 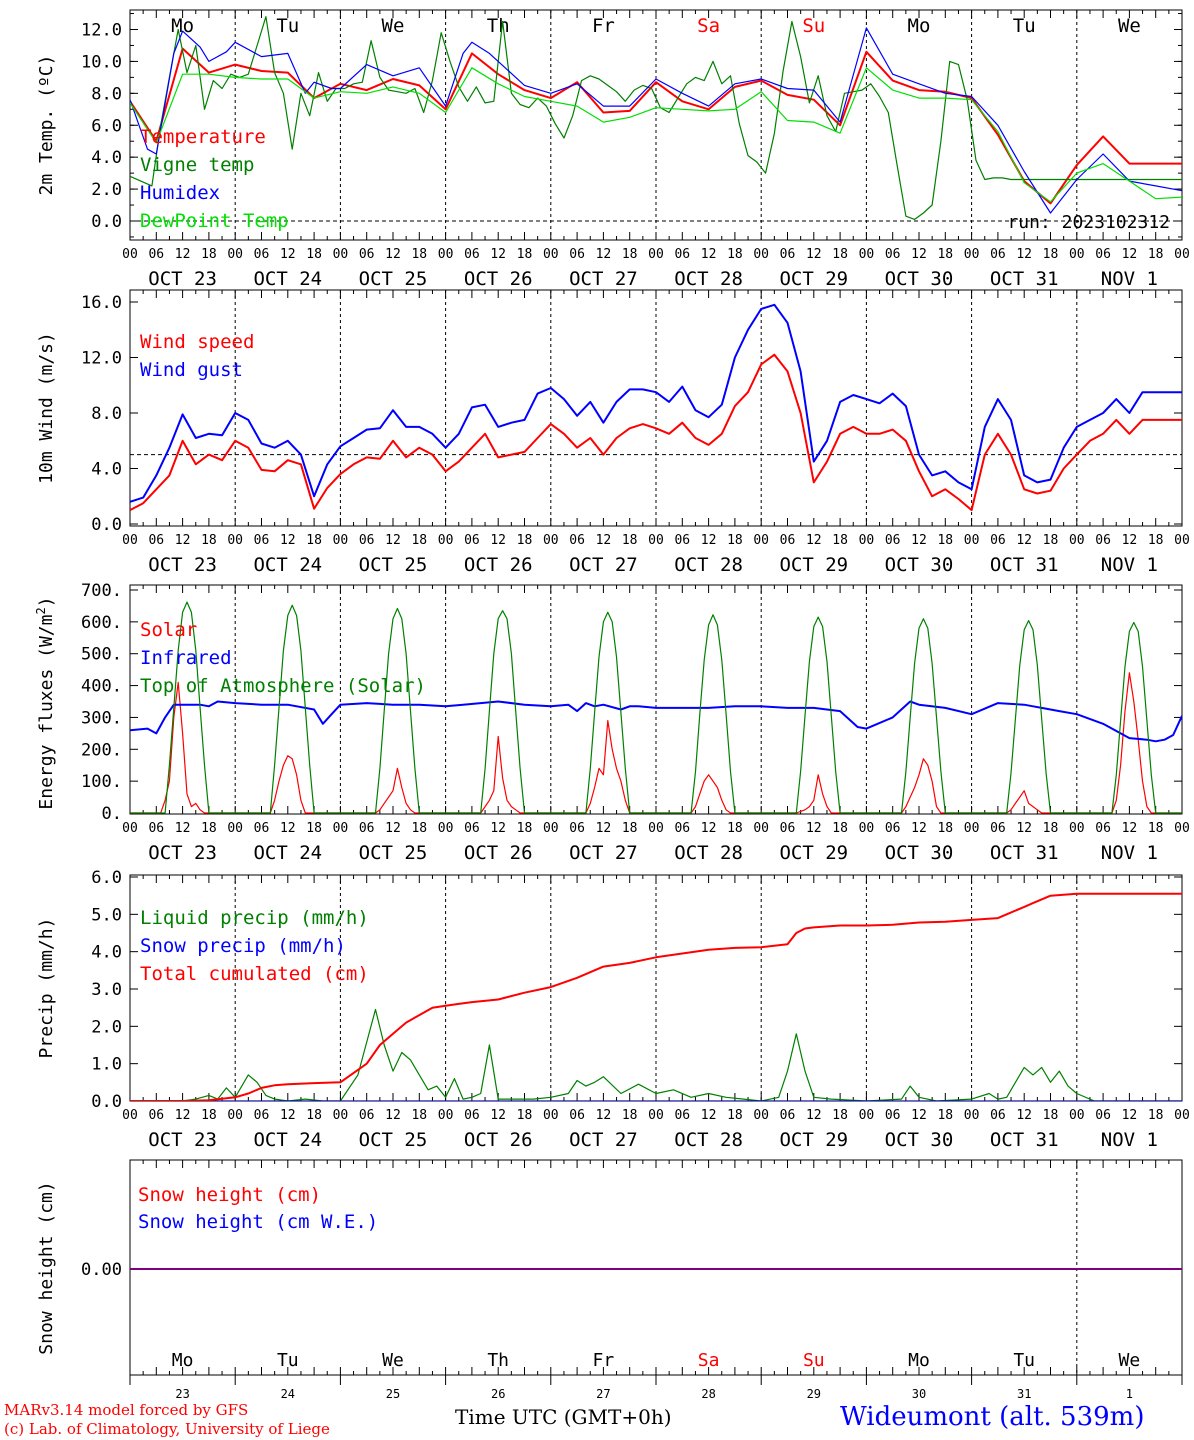 I want to click on legend-entry: Top of Atmosphere (Solar), so click(x=283, y=686).